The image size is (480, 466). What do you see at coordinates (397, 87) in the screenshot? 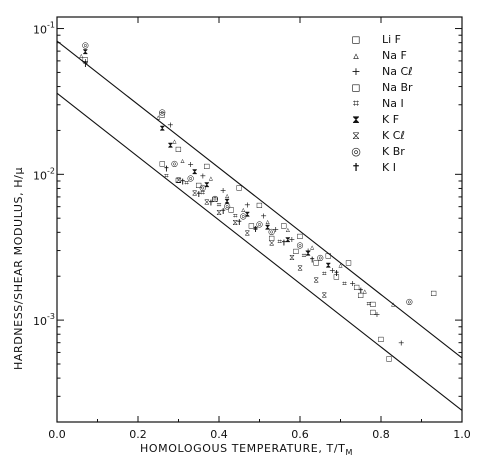
I see `legend-label: Na Br` at bounding box center [397, 87].